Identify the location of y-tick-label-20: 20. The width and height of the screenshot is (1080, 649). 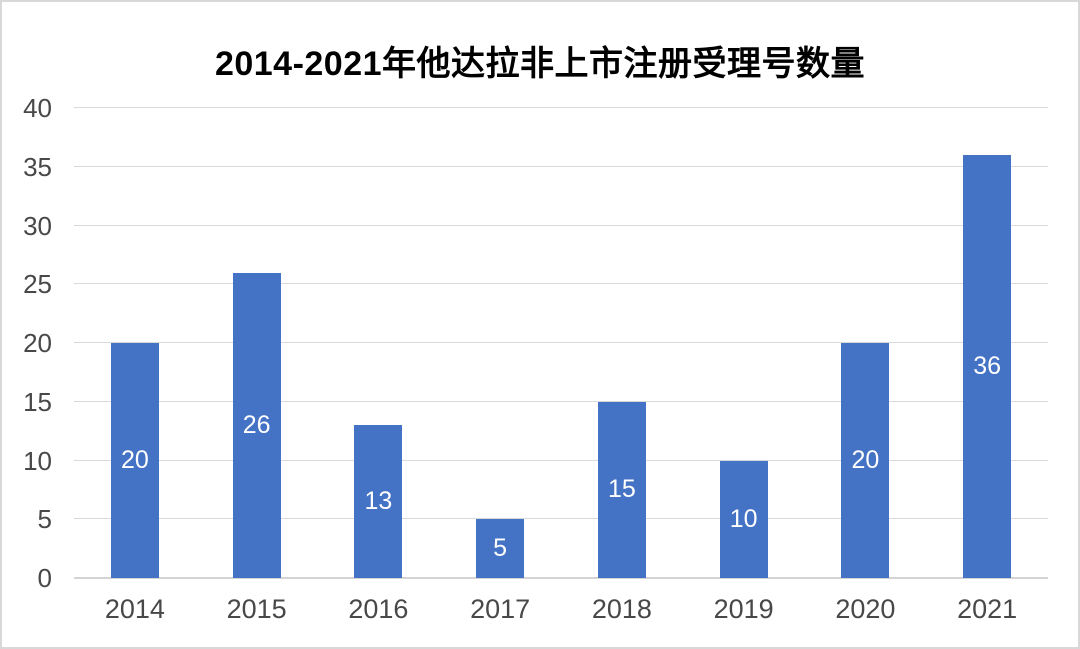
(37, 343).